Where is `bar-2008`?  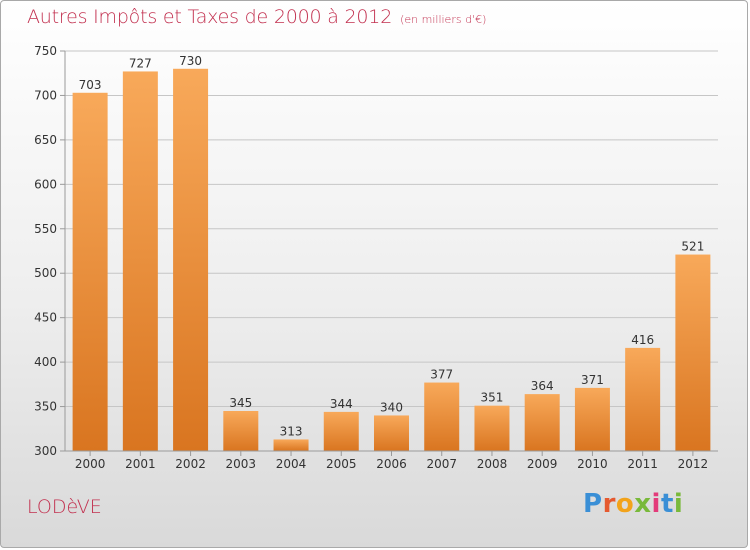
bar-2008 is located at coordinates (492, 428).